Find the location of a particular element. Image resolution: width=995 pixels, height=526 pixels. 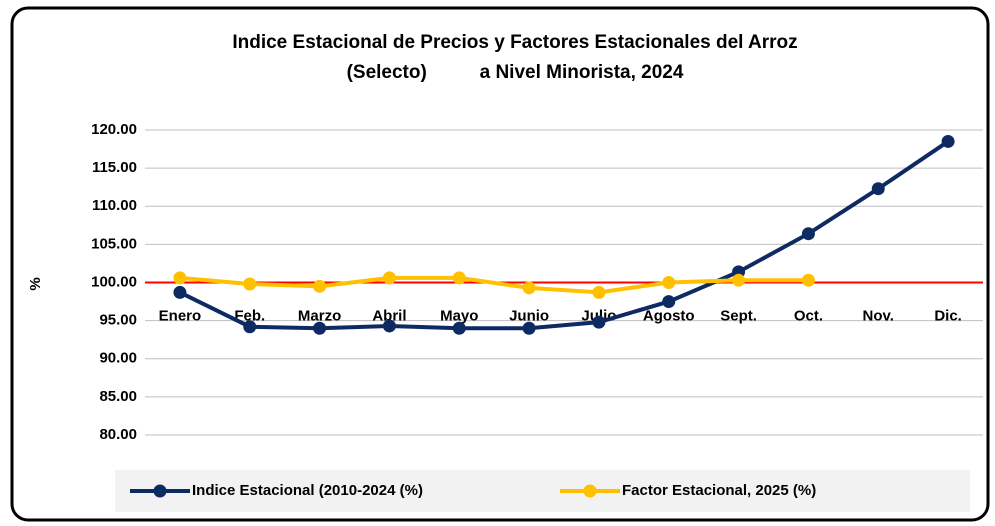

x-tick-label: Nov. is located at coordinates (878, 315).